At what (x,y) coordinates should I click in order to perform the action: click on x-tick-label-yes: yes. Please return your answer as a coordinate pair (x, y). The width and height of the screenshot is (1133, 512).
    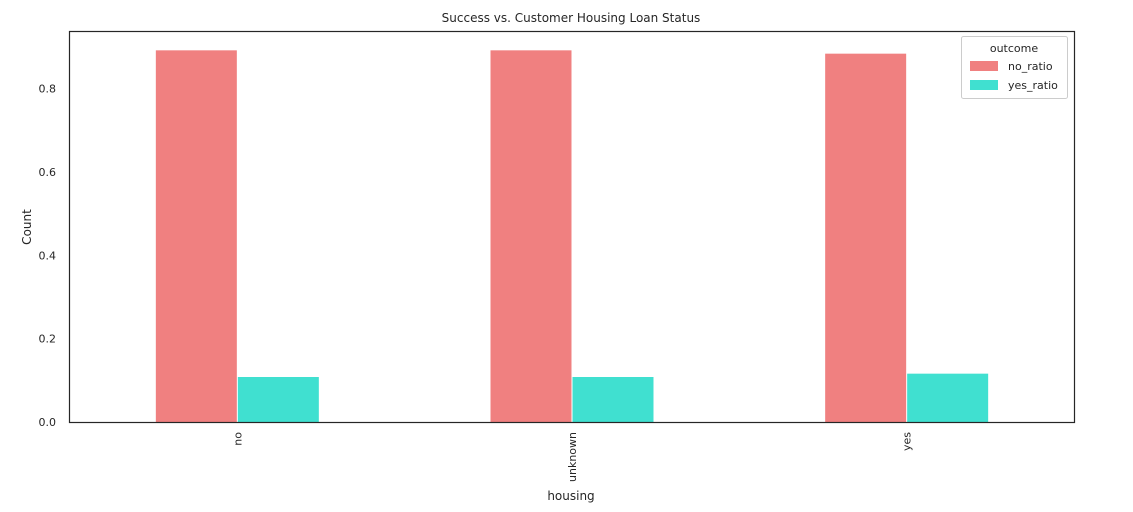
    Looking at the image, I should click on (907, 441).